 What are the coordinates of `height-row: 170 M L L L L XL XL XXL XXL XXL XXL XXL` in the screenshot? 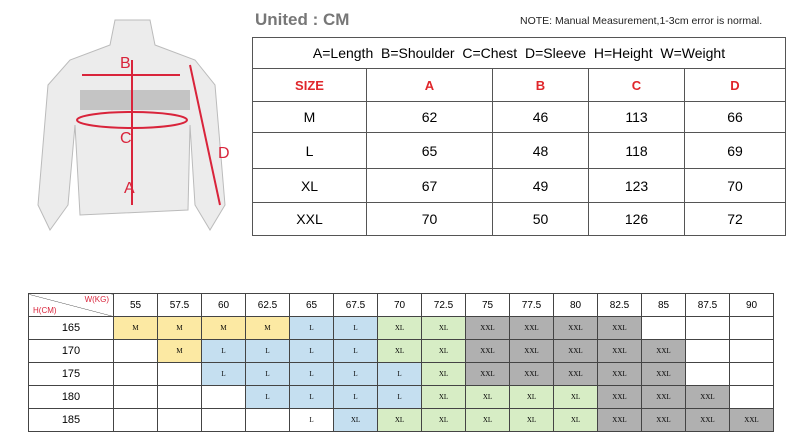 It's located at (401, 351).